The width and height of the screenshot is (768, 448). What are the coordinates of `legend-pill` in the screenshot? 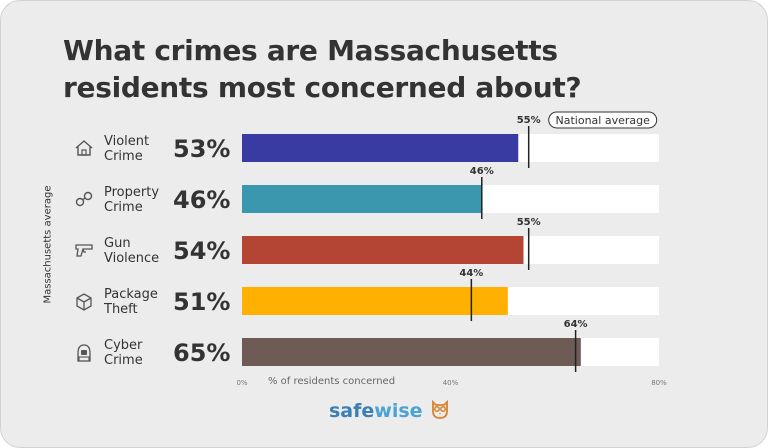 It's located at (603, 120).